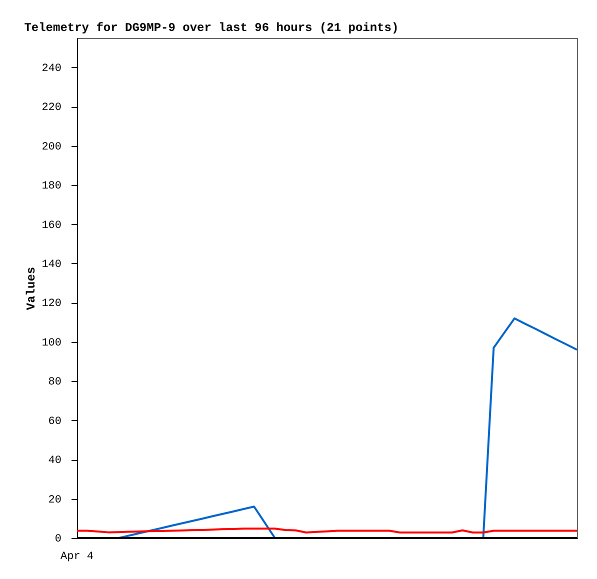 Image resolution: width=597 pixels, height=579 pixels. What do you see at coordinates (52, 264) in the screenshot?
I see `y-tick-label: 140` at bounding box center [52, 264].